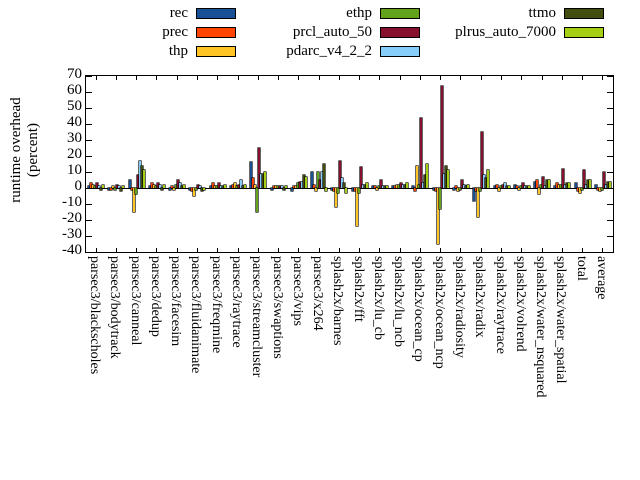  Describe the element at coordinates (72, 202) in the screenshot. I see `y-tick-label: -10` at that location.